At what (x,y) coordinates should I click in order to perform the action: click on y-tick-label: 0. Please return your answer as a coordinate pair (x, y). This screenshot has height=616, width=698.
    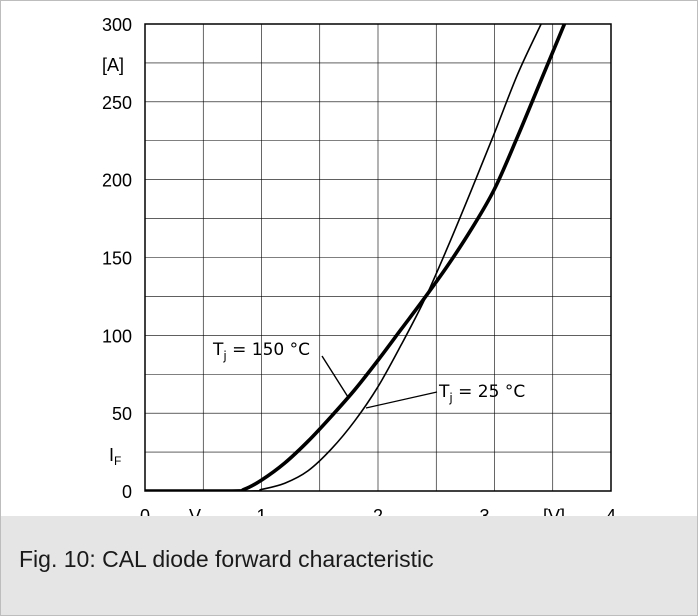
    Looking at the image, I should click on (127, 492).